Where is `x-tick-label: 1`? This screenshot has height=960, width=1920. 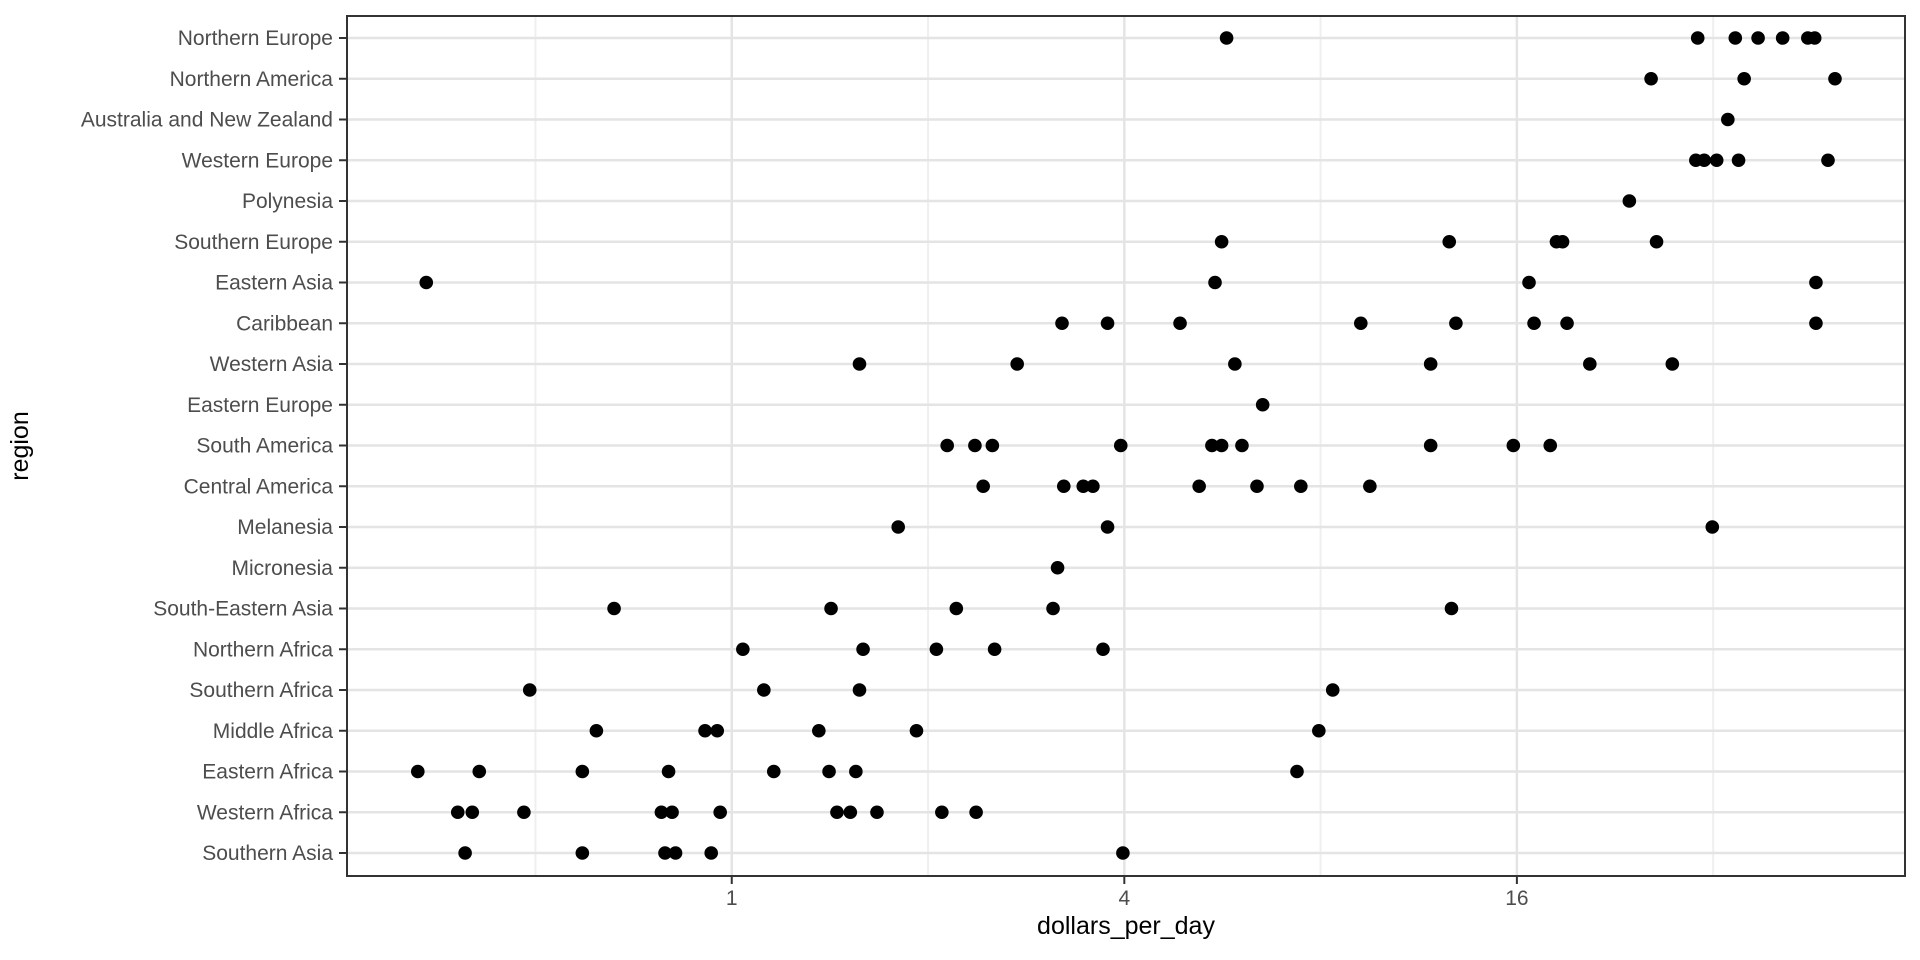 x-tick-label: 1 is located at coordinates (732, 898).